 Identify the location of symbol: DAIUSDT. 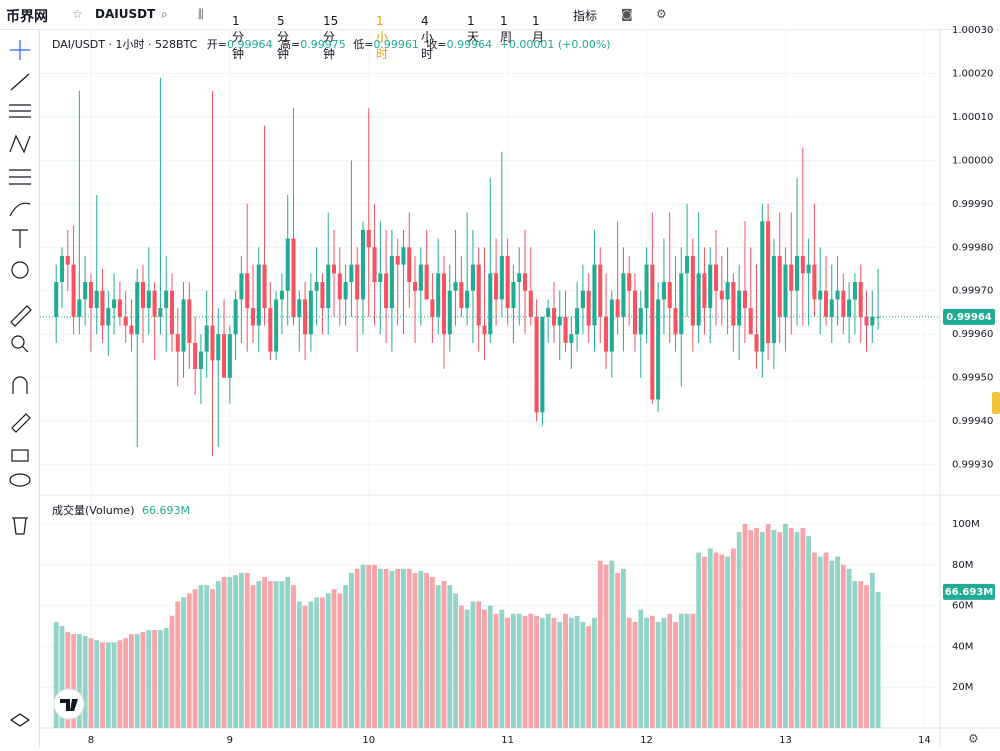
(125, 14).